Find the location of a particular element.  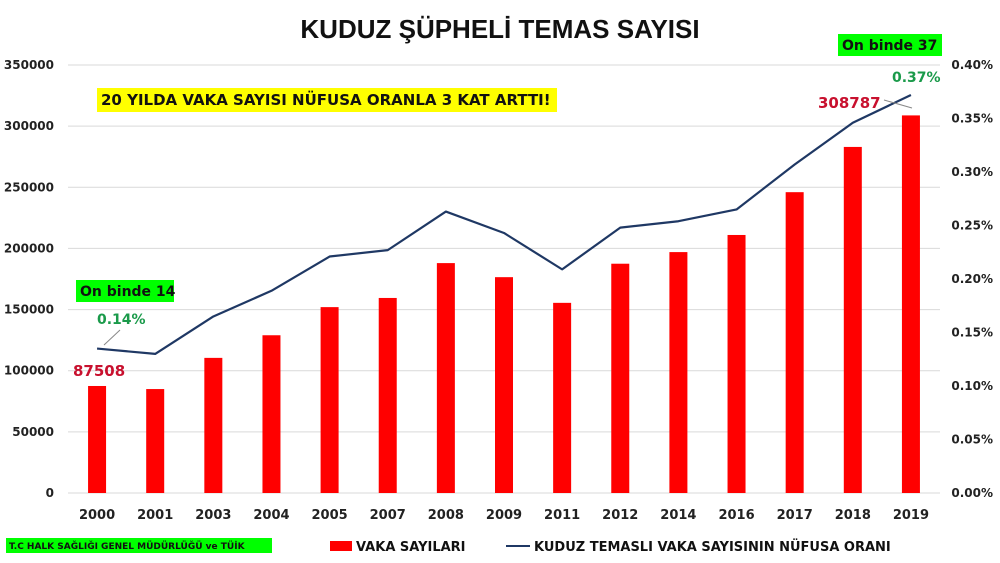

end-value-label: 308787 is located at coordinates (849, 103).